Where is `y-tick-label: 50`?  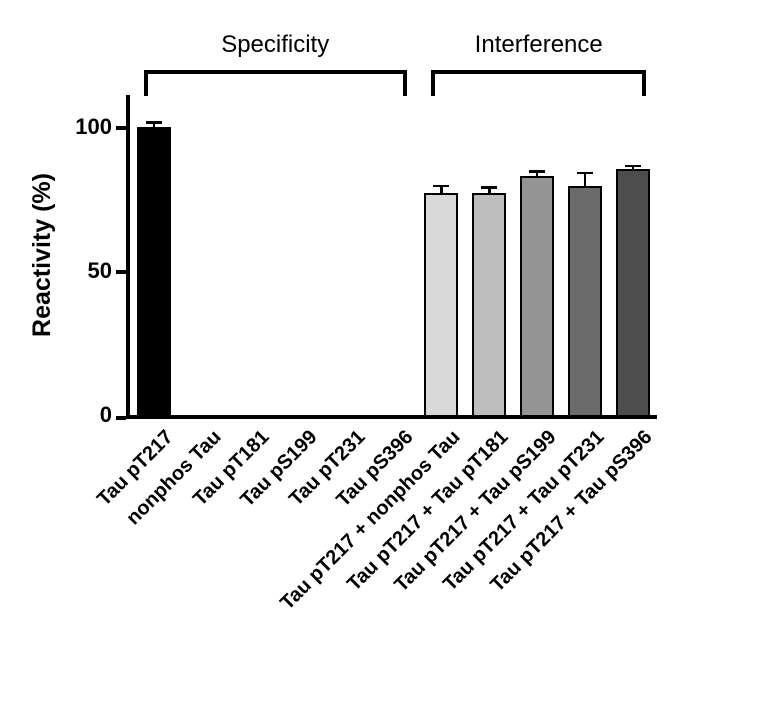 y-tick-label: 50 is located at coordinates (99, 270).